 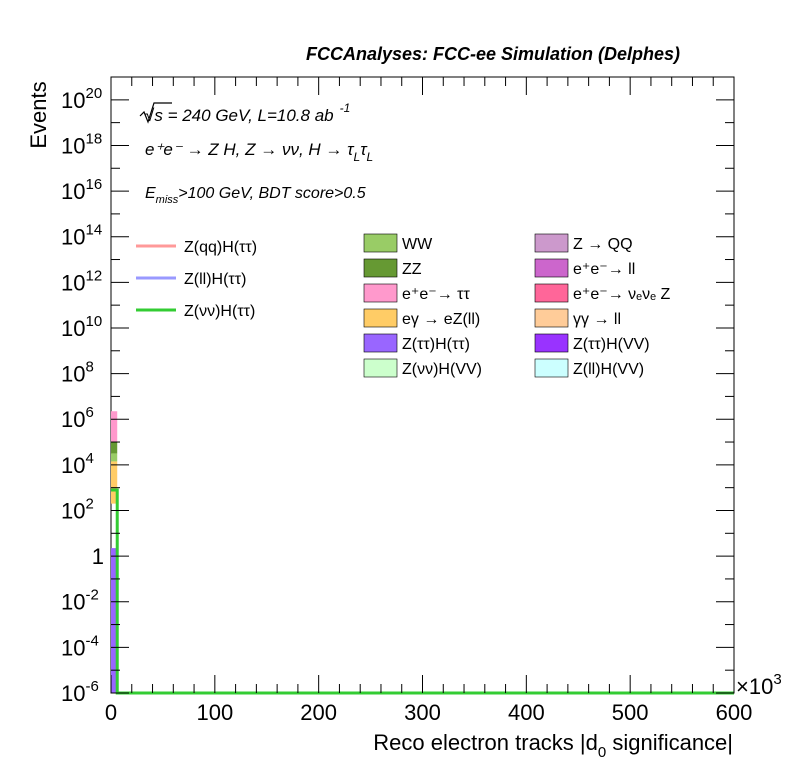 I want to click on legend-signal-label-0: Z(qq)H(ττ), so click(x=220, y=247).